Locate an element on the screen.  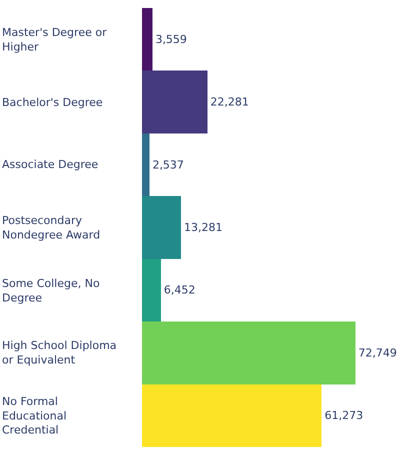
data-label: 6,452 is located at coordinates (180, 290).